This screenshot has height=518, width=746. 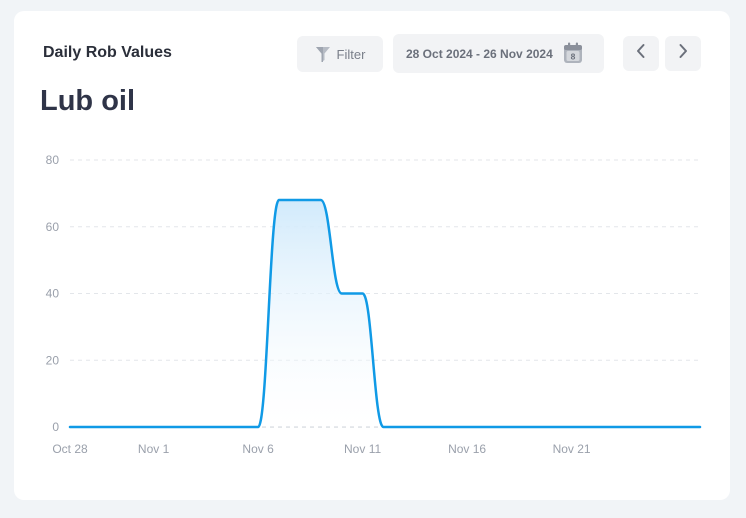 What do you see at coordinates (258, 449) in the screenshot?
I see `x-tick-label: Nov 6` at bounding box center [258, 449].